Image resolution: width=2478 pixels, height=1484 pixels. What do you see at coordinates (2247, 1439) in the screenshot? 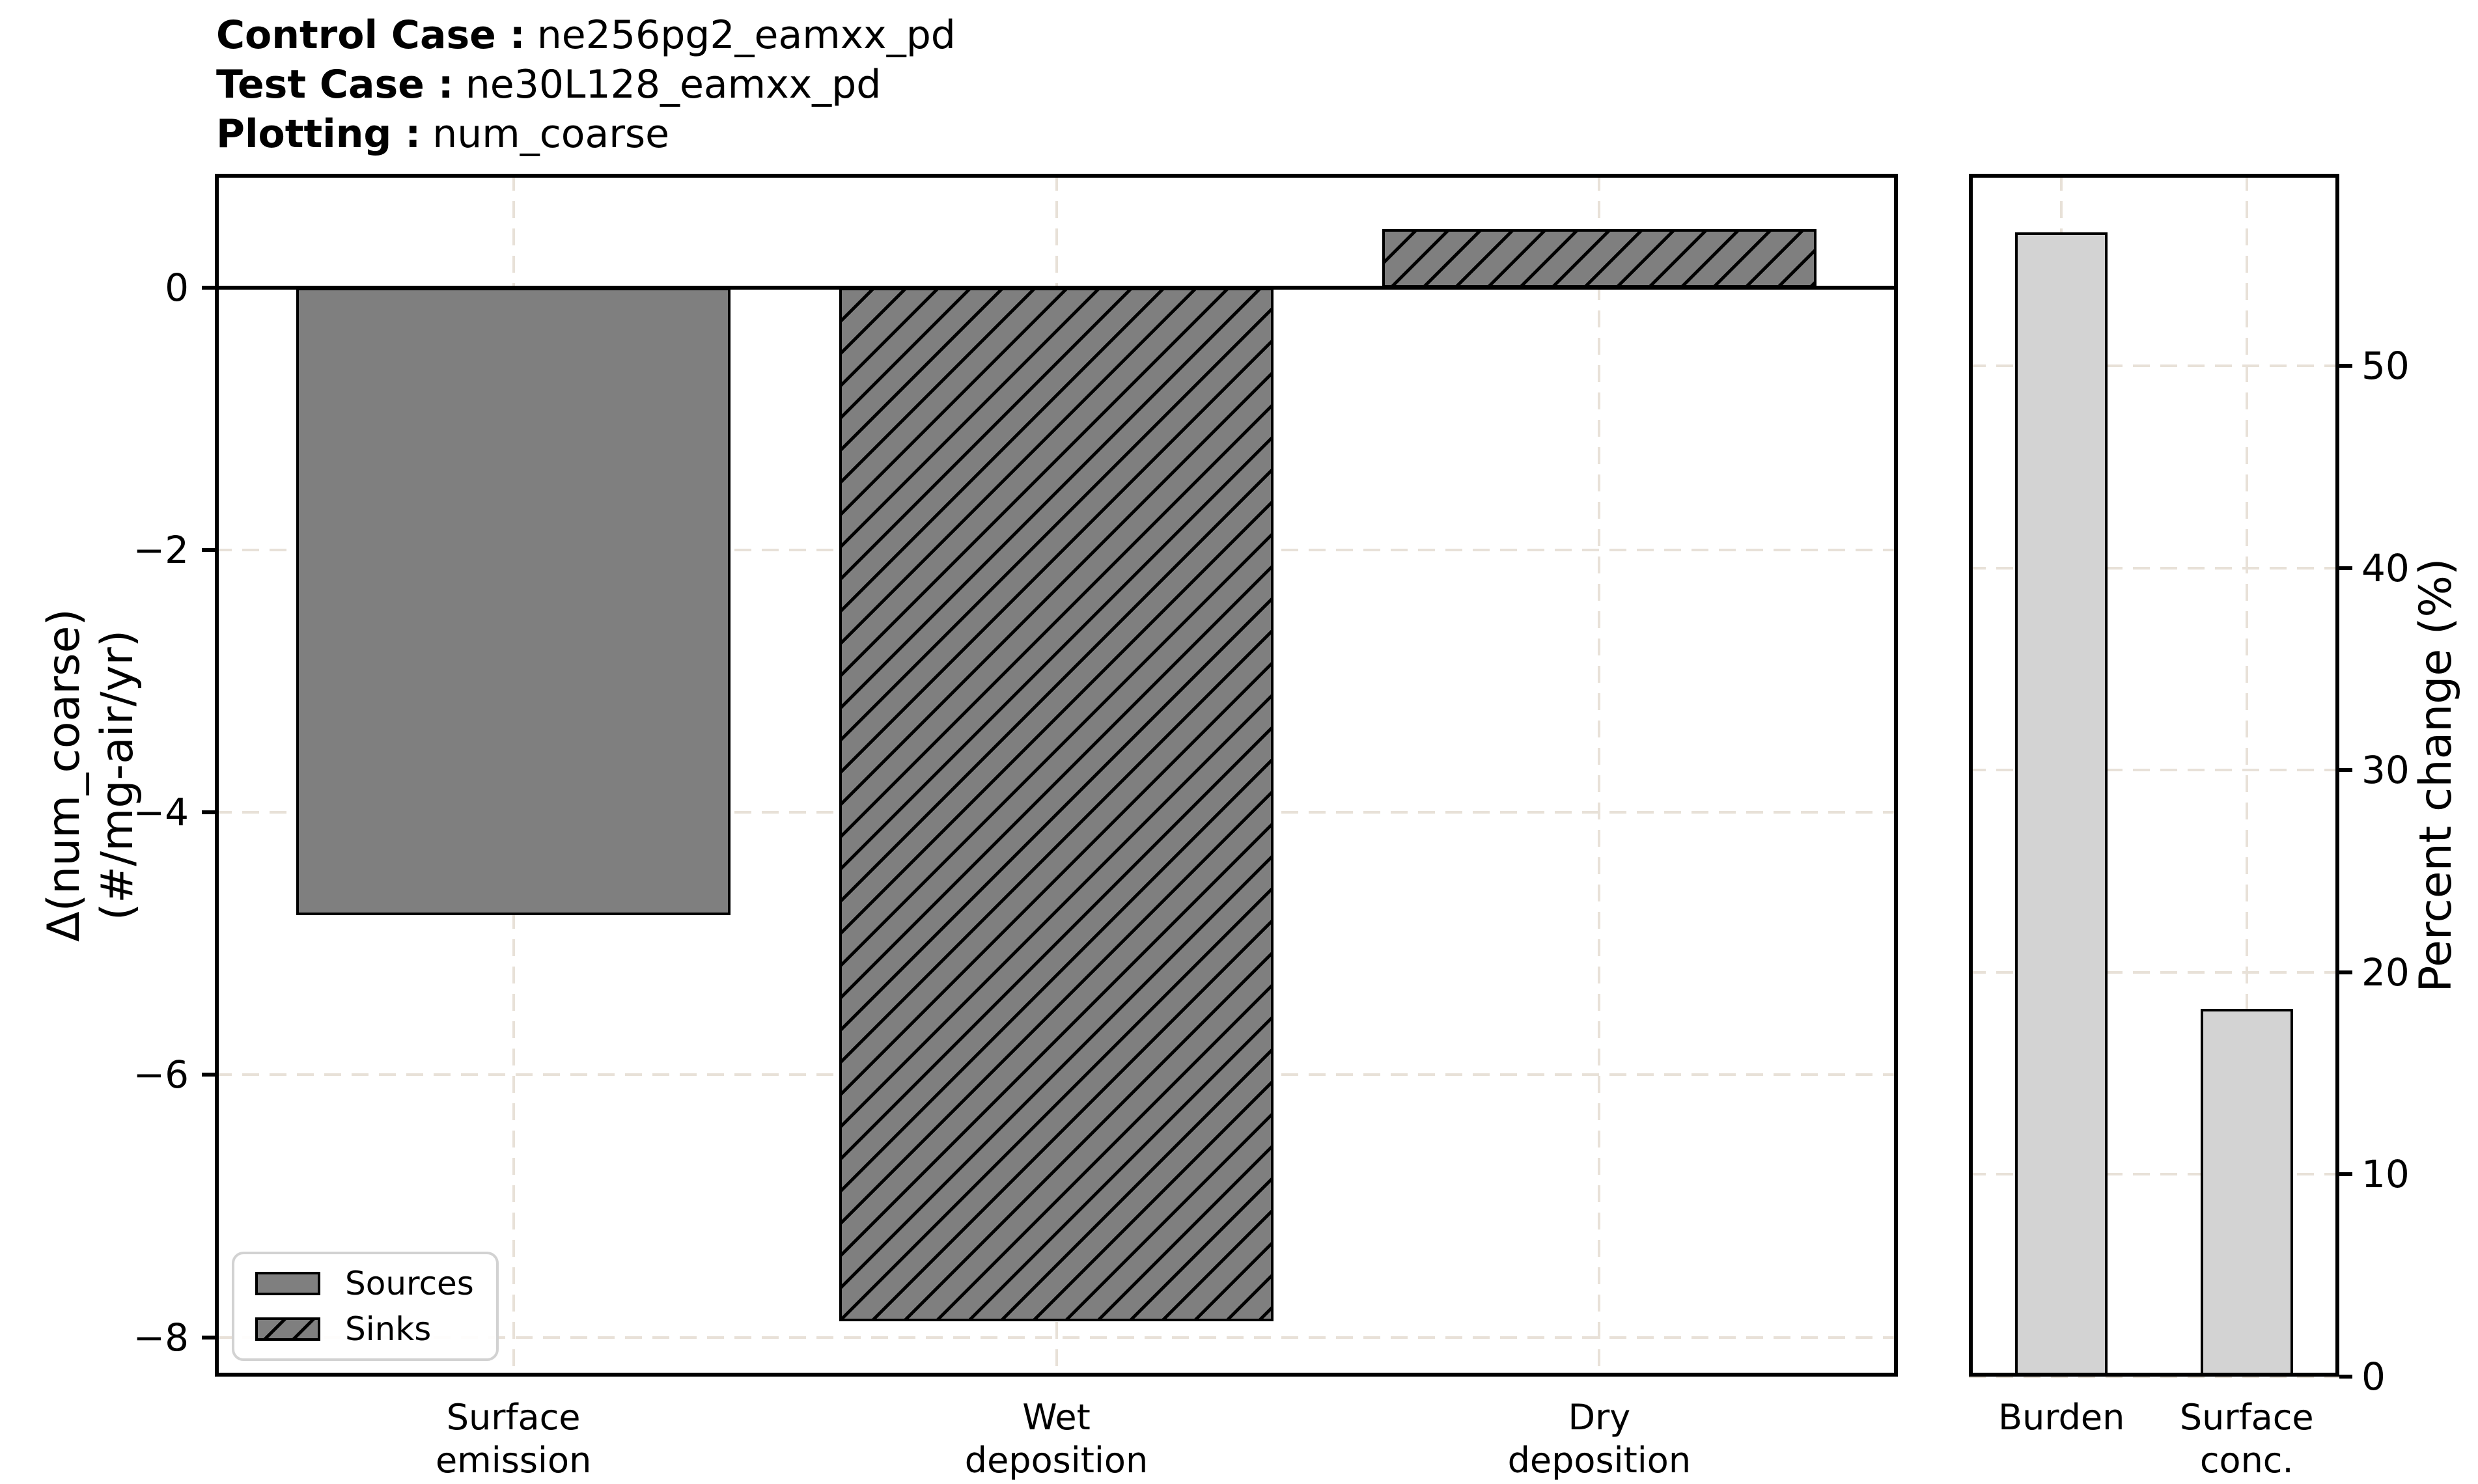
I see `x-category-label: Surface conc.` at bounding box center [2247, 1439].